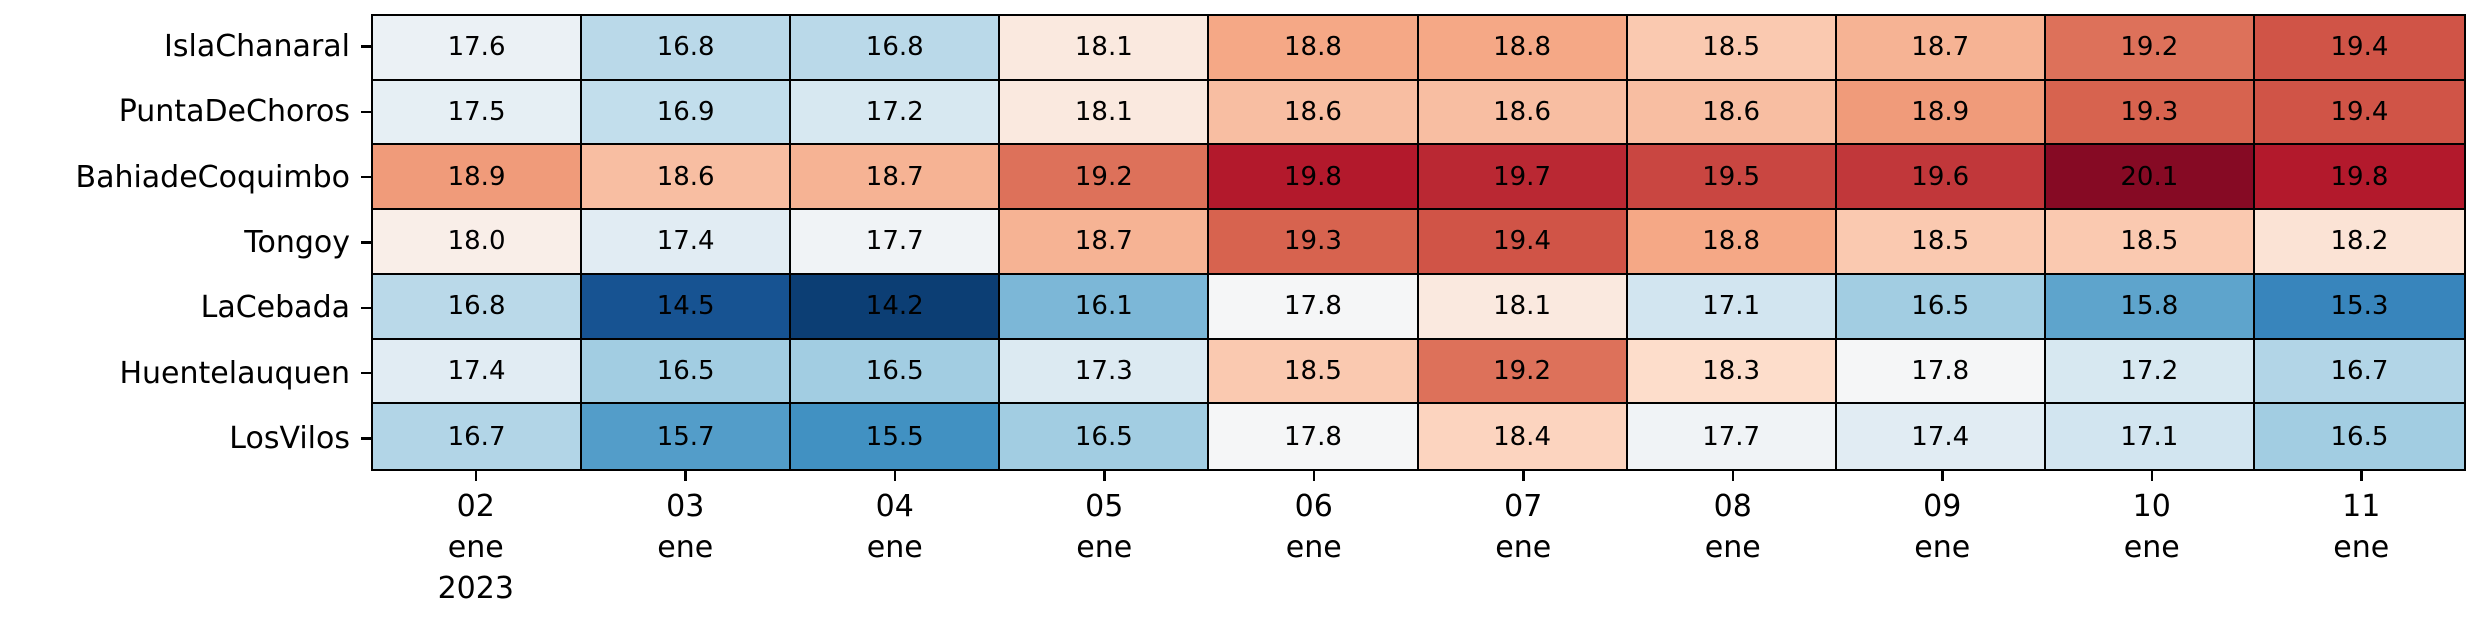  What do you see at coordinates (1105, 307) in the screenshot?
I see `heatmap-cell: 16.1` at bounding box center [1105, 307].